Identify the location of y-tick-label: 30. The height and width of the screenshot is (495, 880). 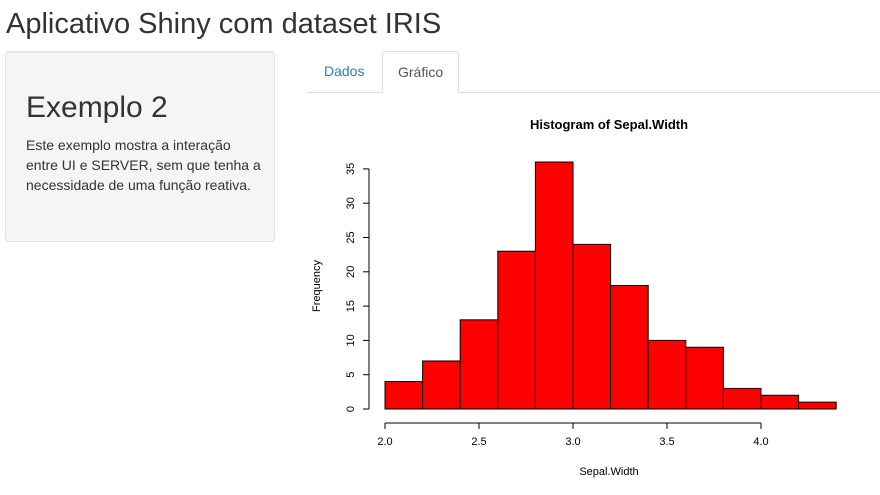
(351, 203).